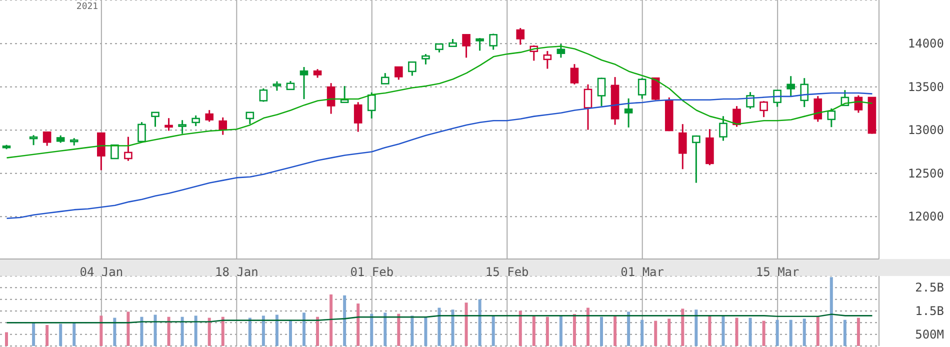 The height and width of the screenshot is (347, 950). What do you see at coordinates (929, 287) in the screenshot?
I see `y-tick-label: 2.5B` at bounding box center [929, 287].